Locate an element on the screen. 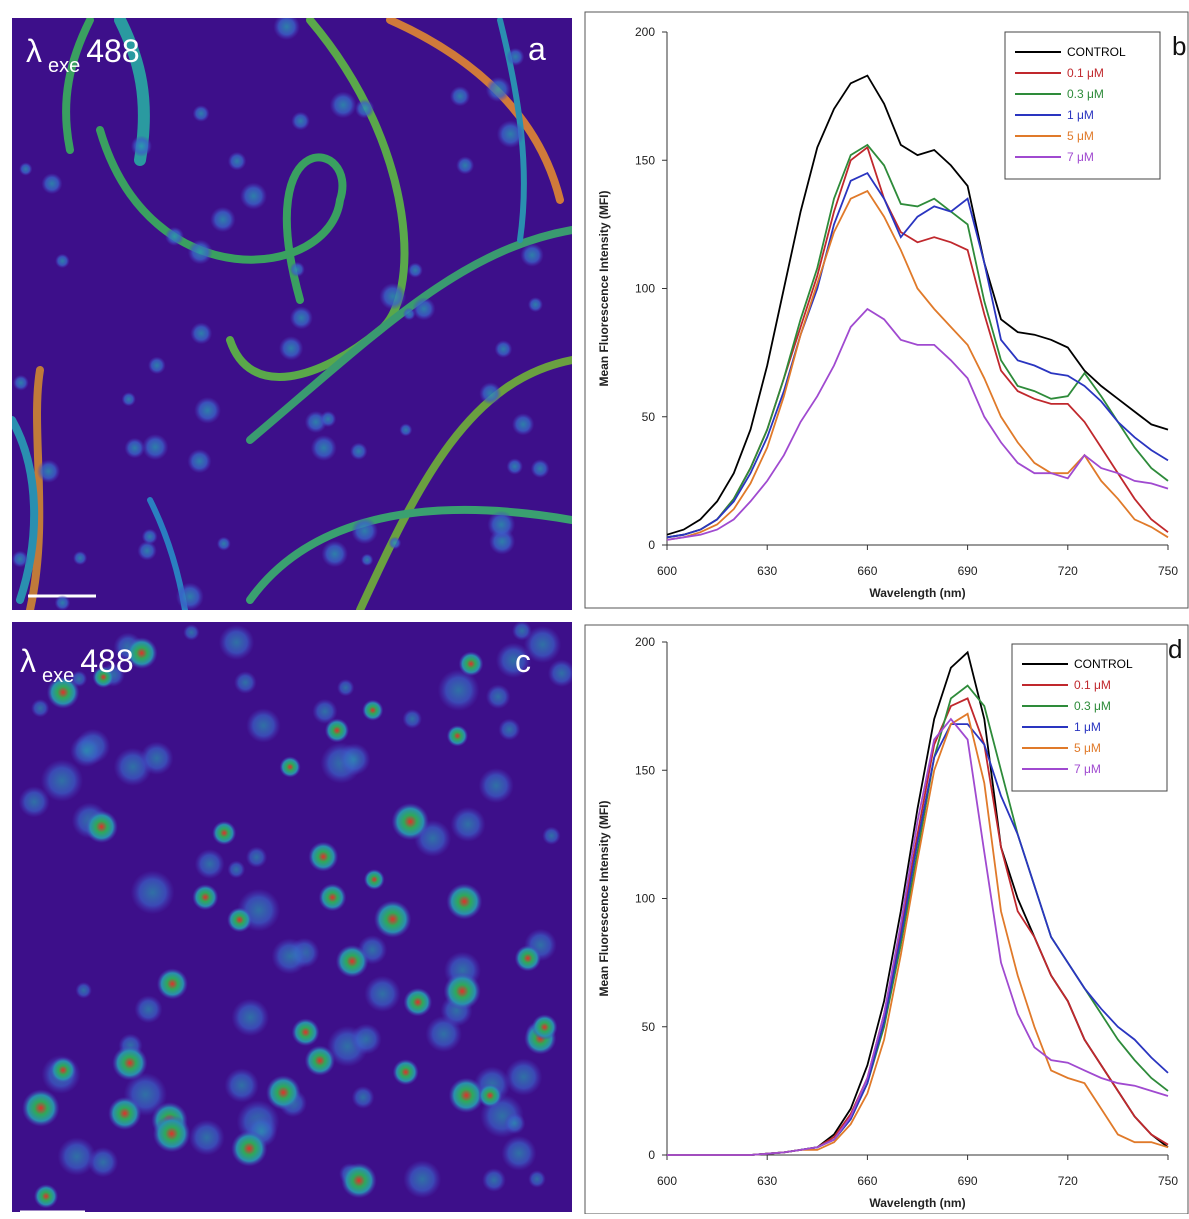 This screenshot has height=1219, width=1189. panel-label: d is located at coordinates (1175, 649).